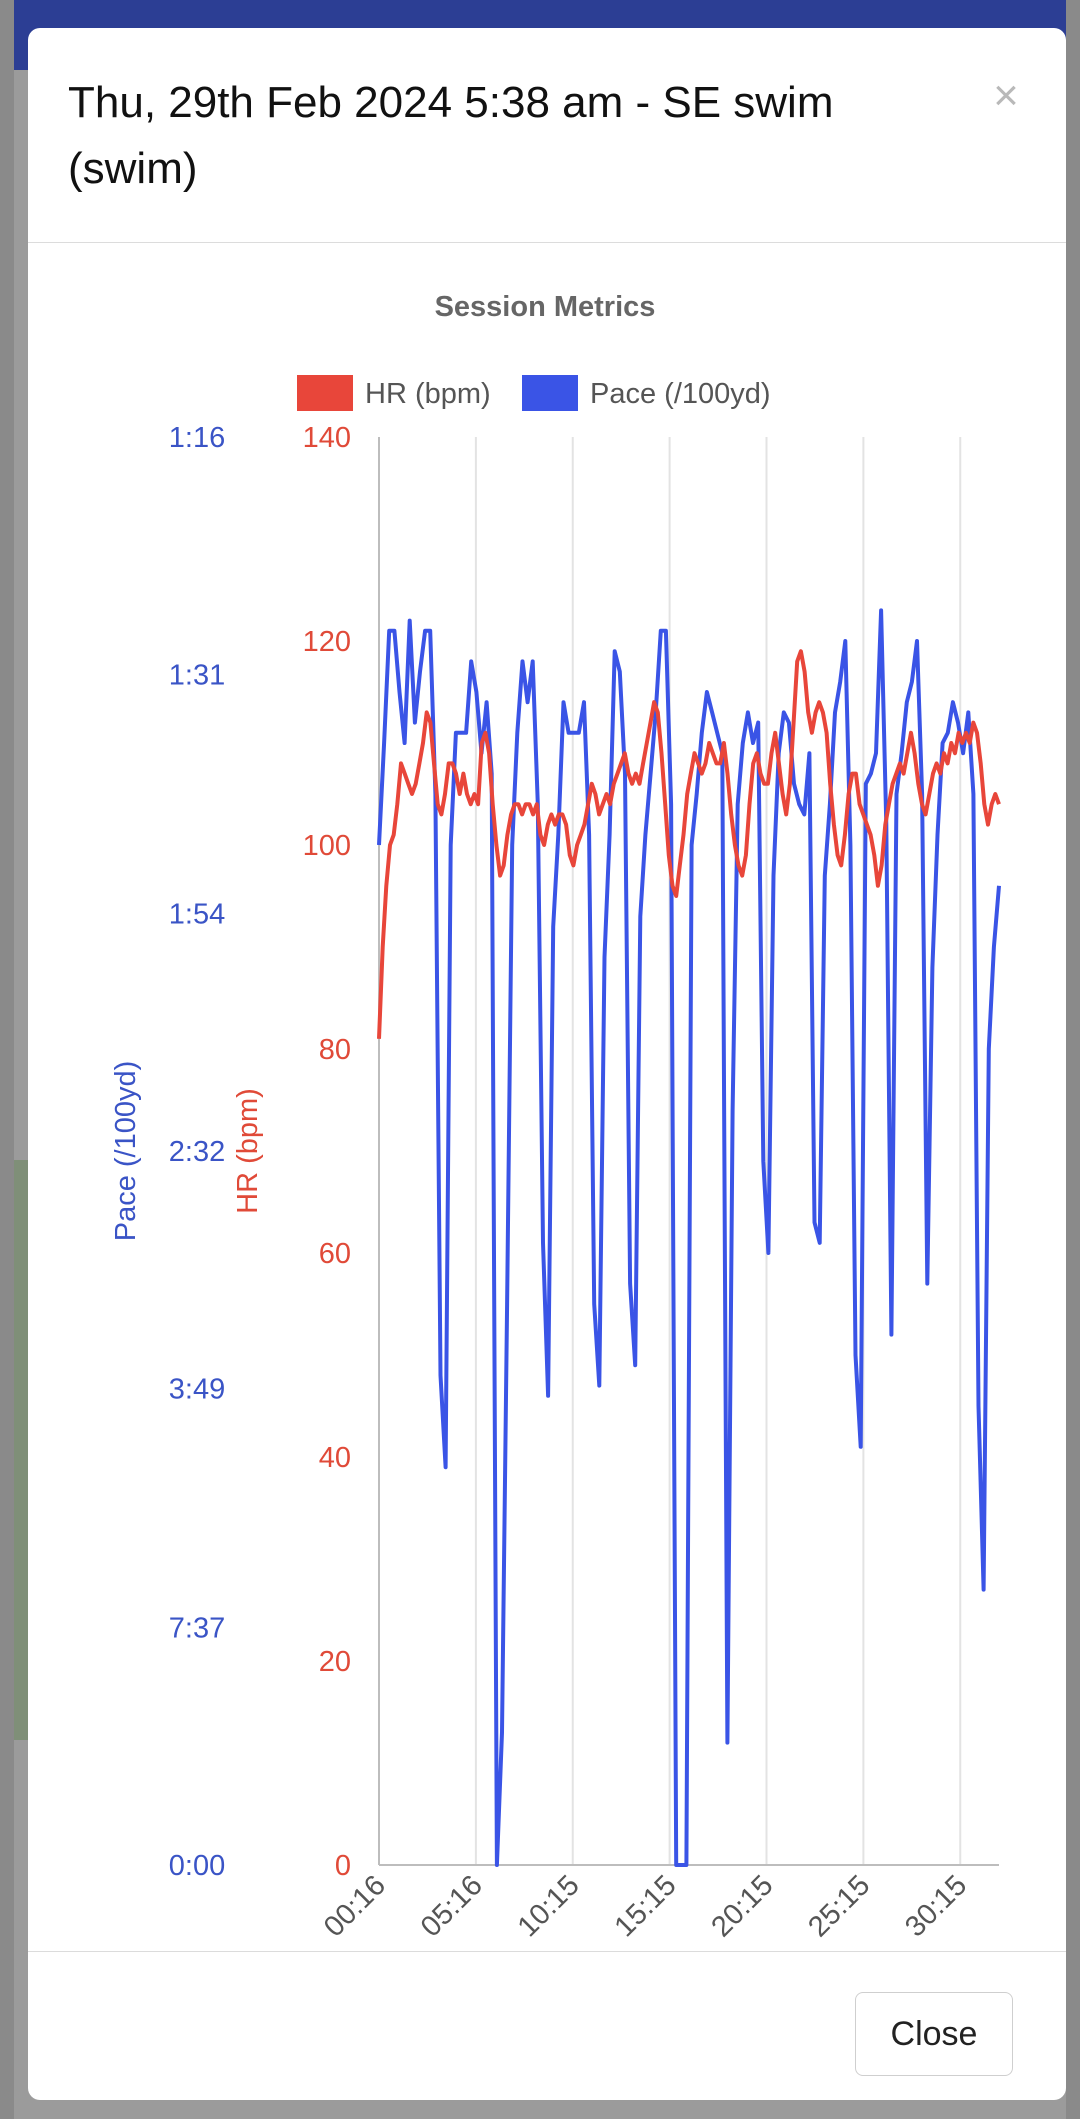 The width and height of the screenshot is (1080, 2119). I want to click on y-tick-label-pace: 7:37, so click(197, 1628).